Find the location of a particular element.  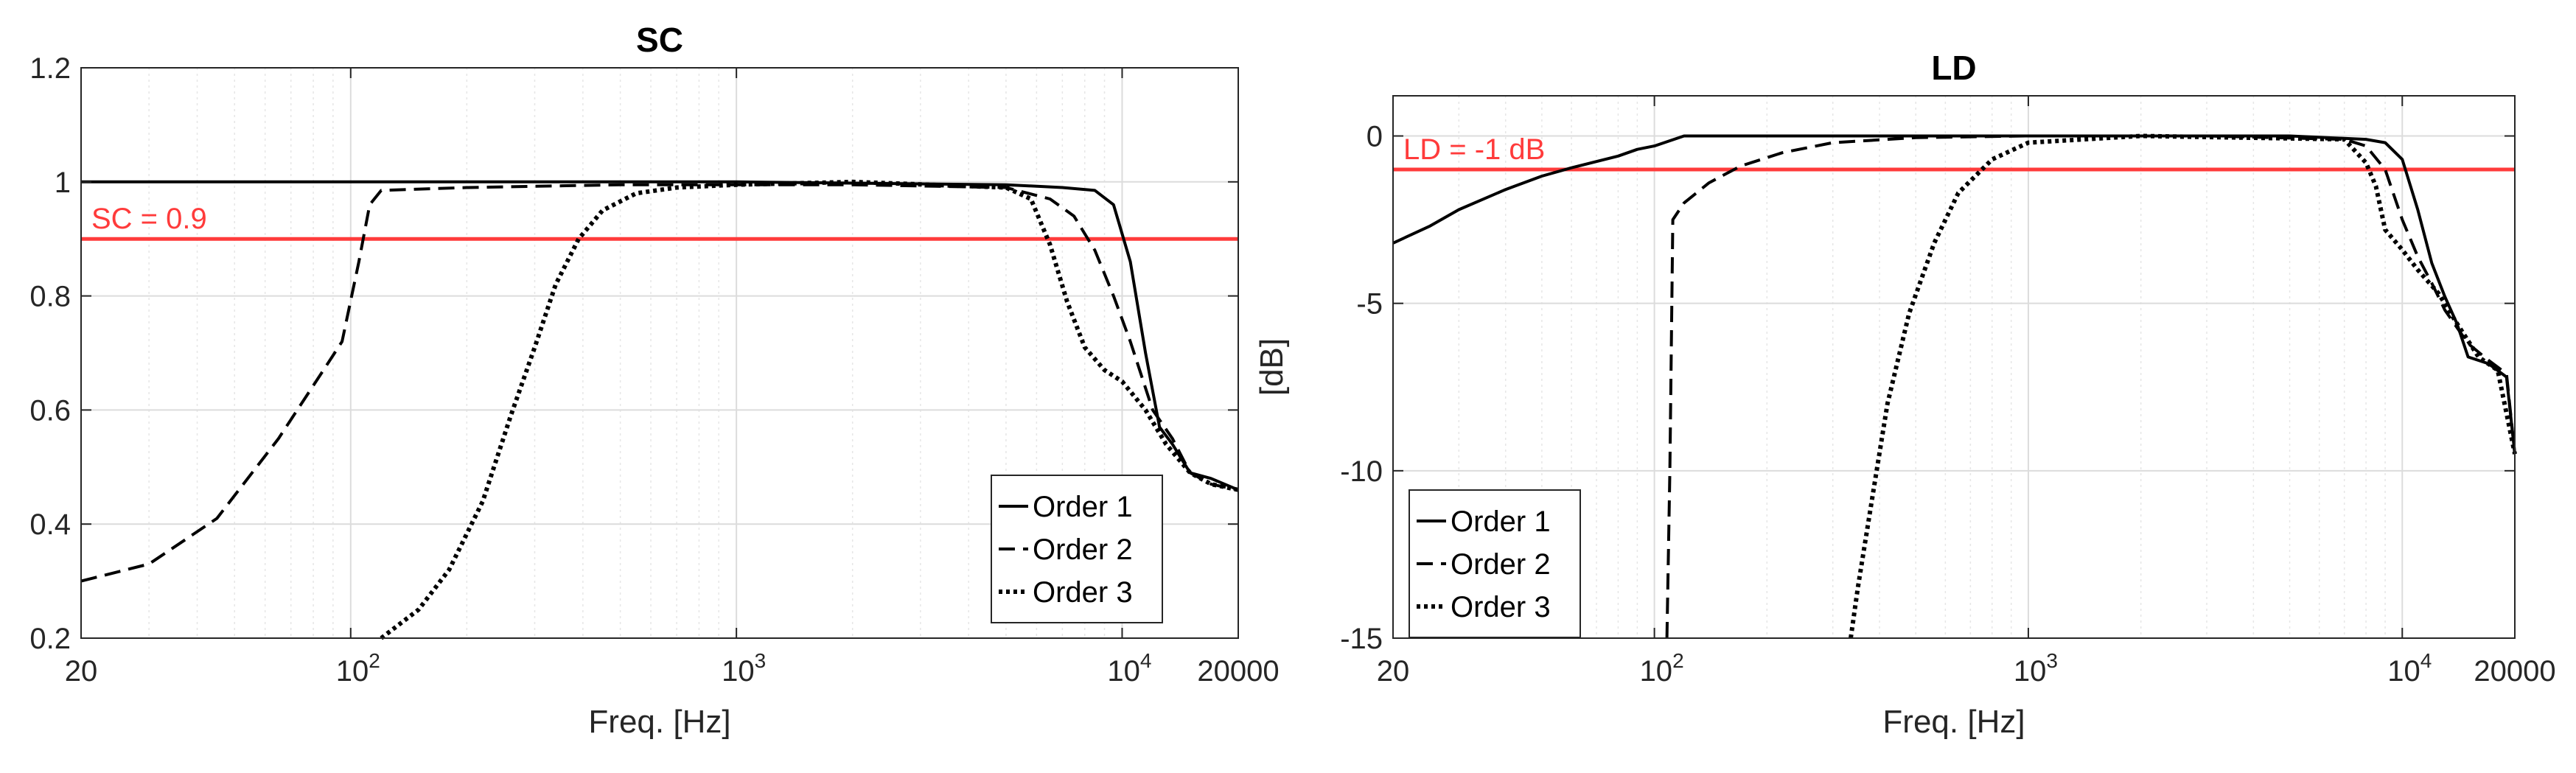

y-tick-label: 0.4 is located at coordinates (50, 524).